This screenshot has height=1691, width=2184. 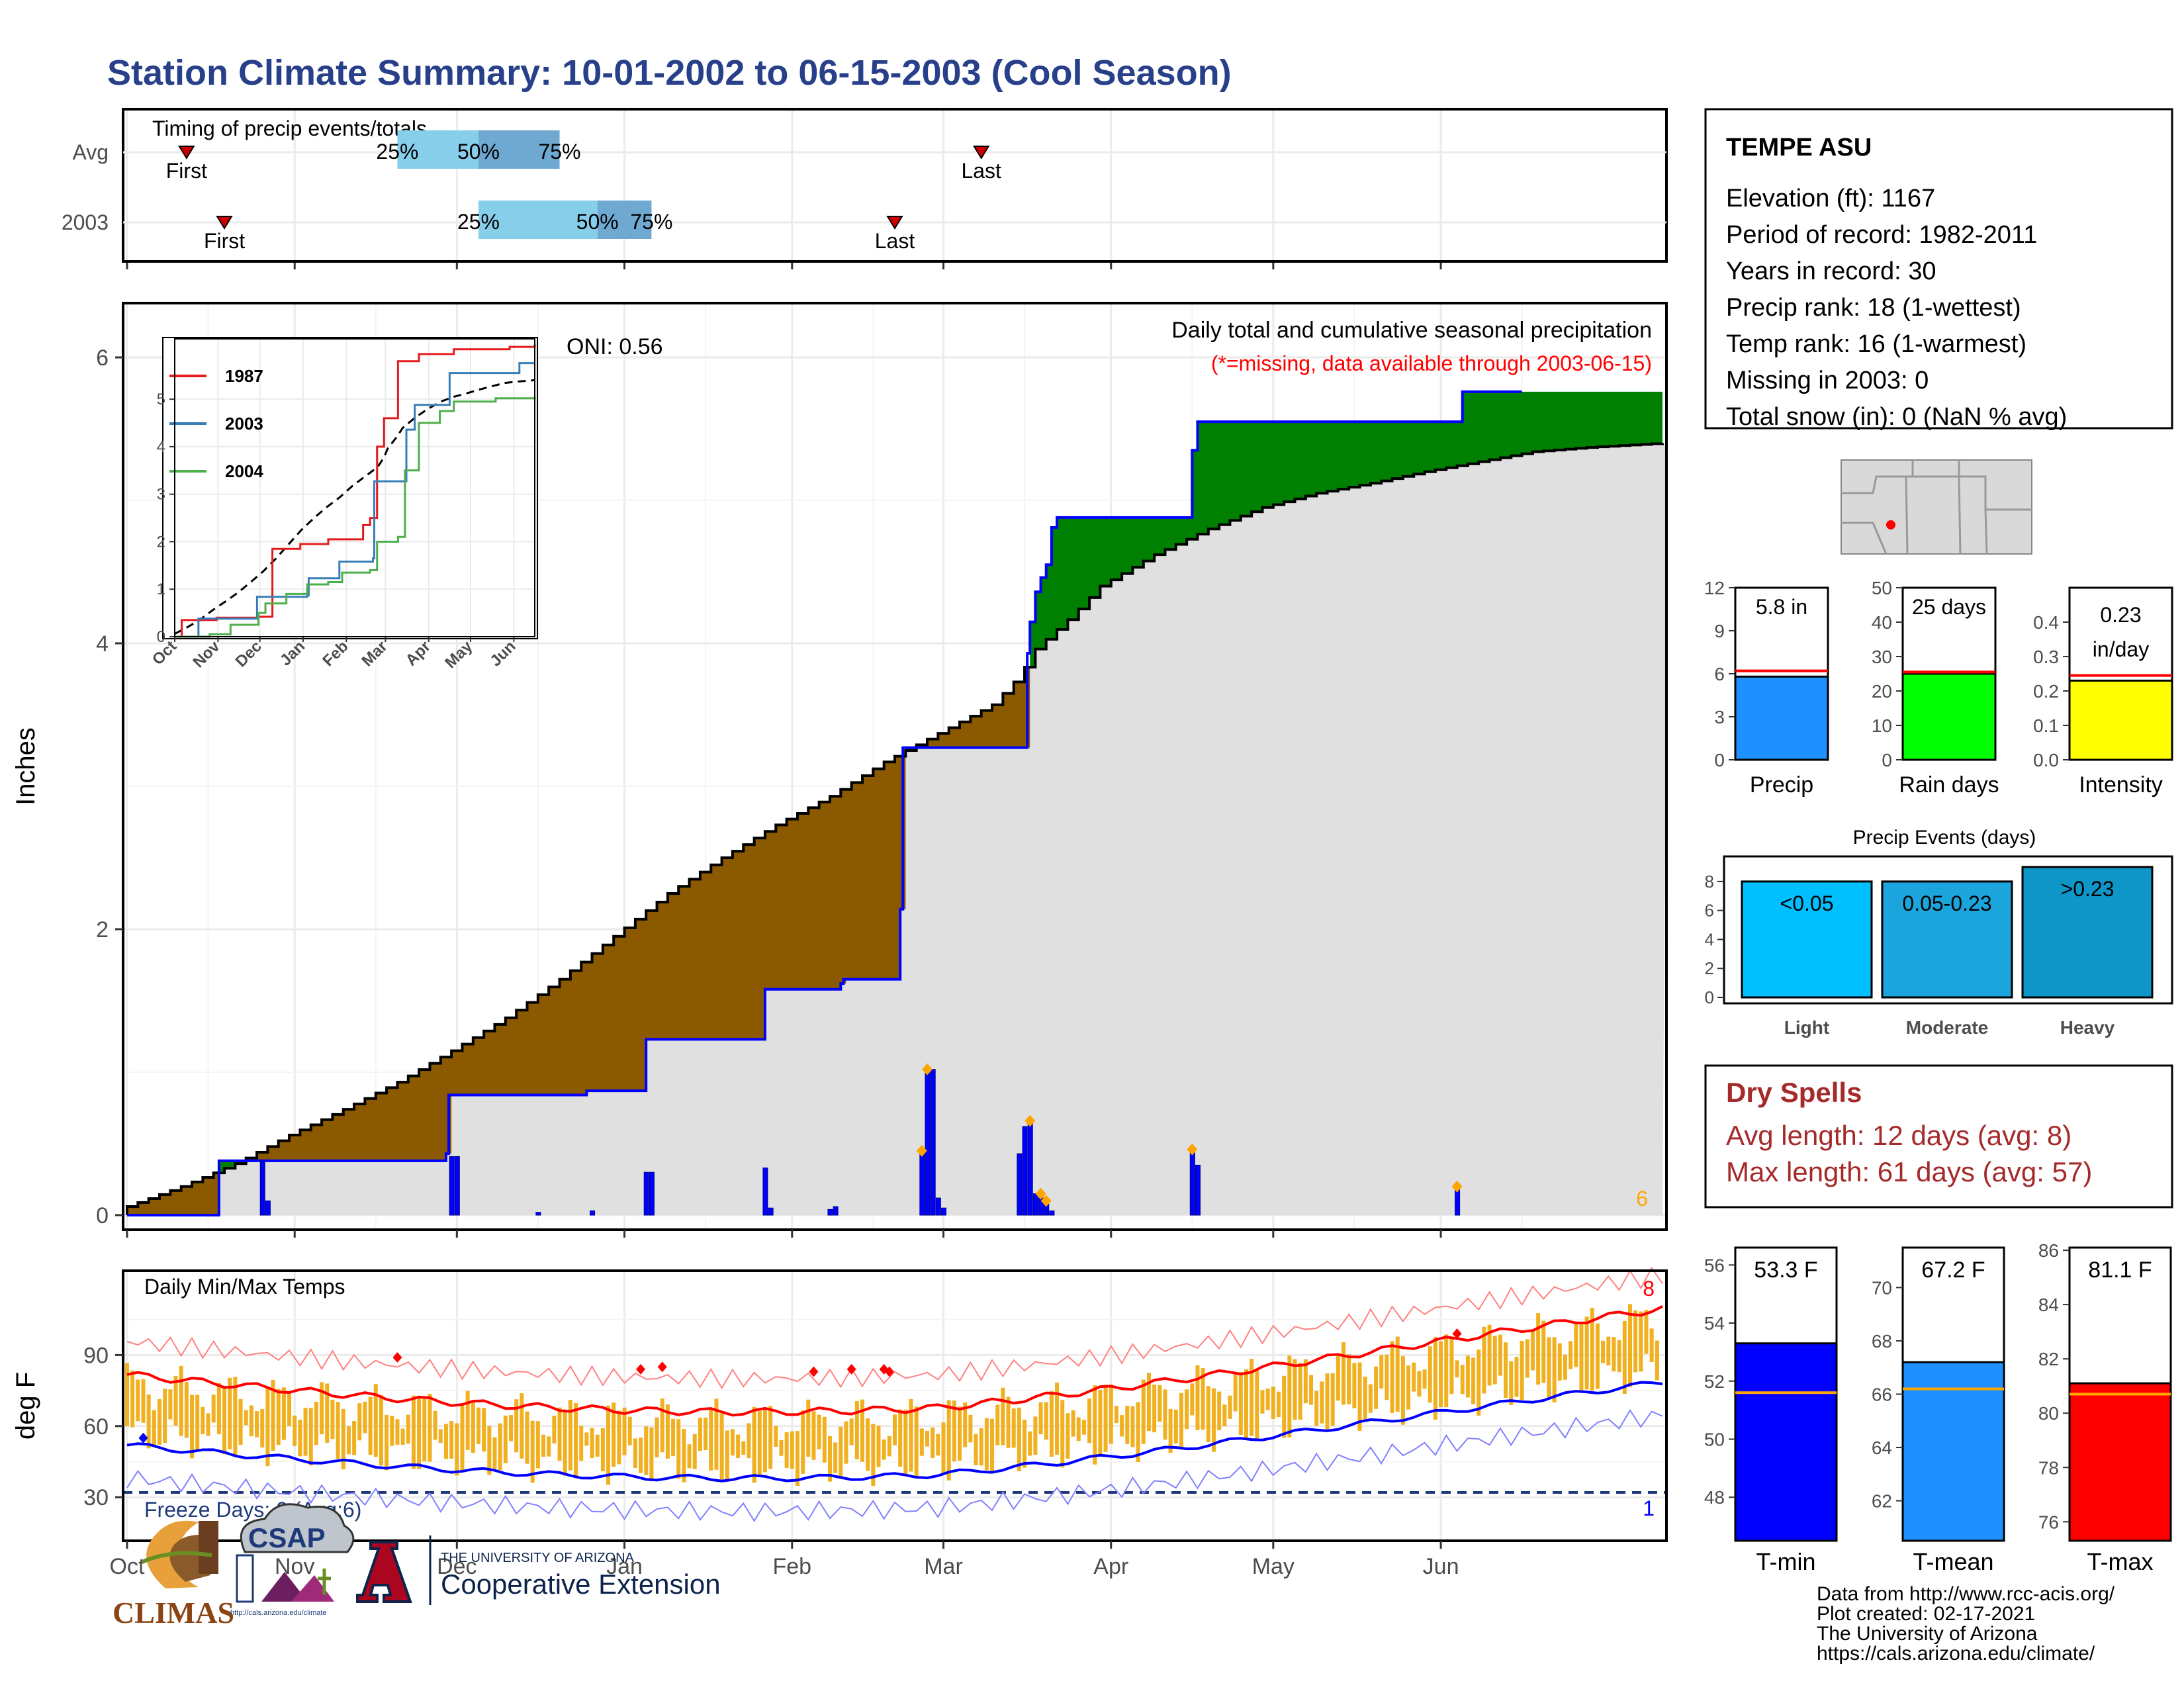 What do you see at coordinates (1831, 198) in the screenshot?
I see `station-line: Elevation (ft): 1167` at bounding box center [1831, 198].